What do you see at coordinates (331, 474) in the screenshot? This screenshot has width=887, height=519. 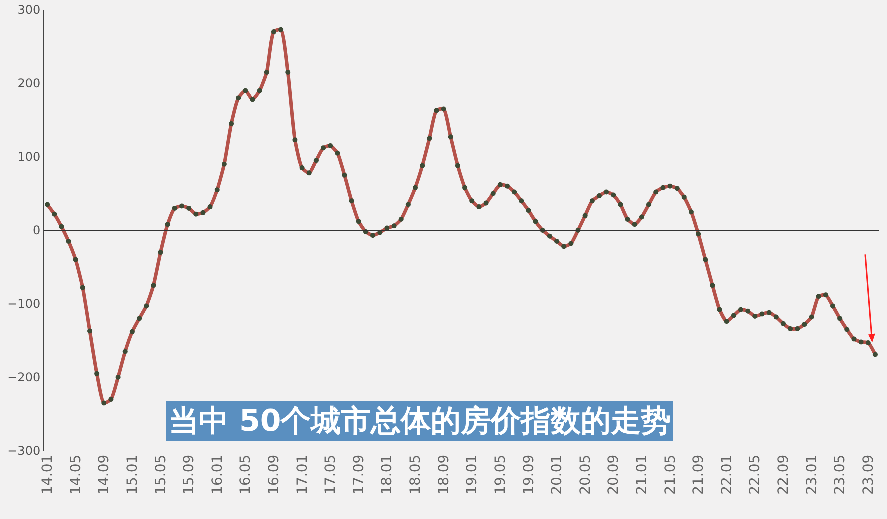 I see `x-tick-label: 17.05` at bounding box center [331, 474].